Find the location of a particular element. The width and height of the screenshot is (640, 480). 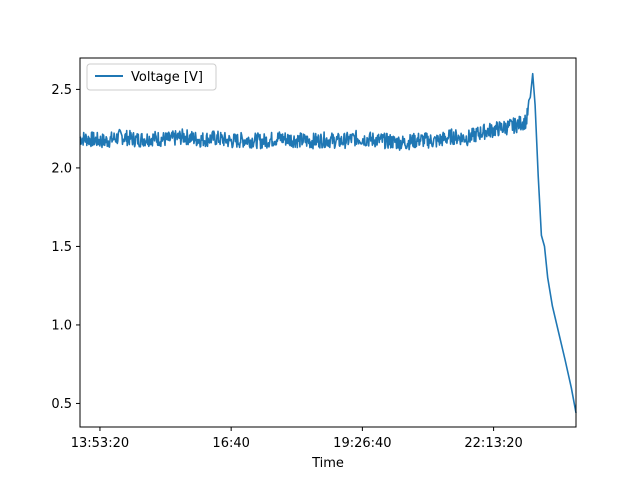

y-tick-label: 0.5 is located at coordinates (61, 404).